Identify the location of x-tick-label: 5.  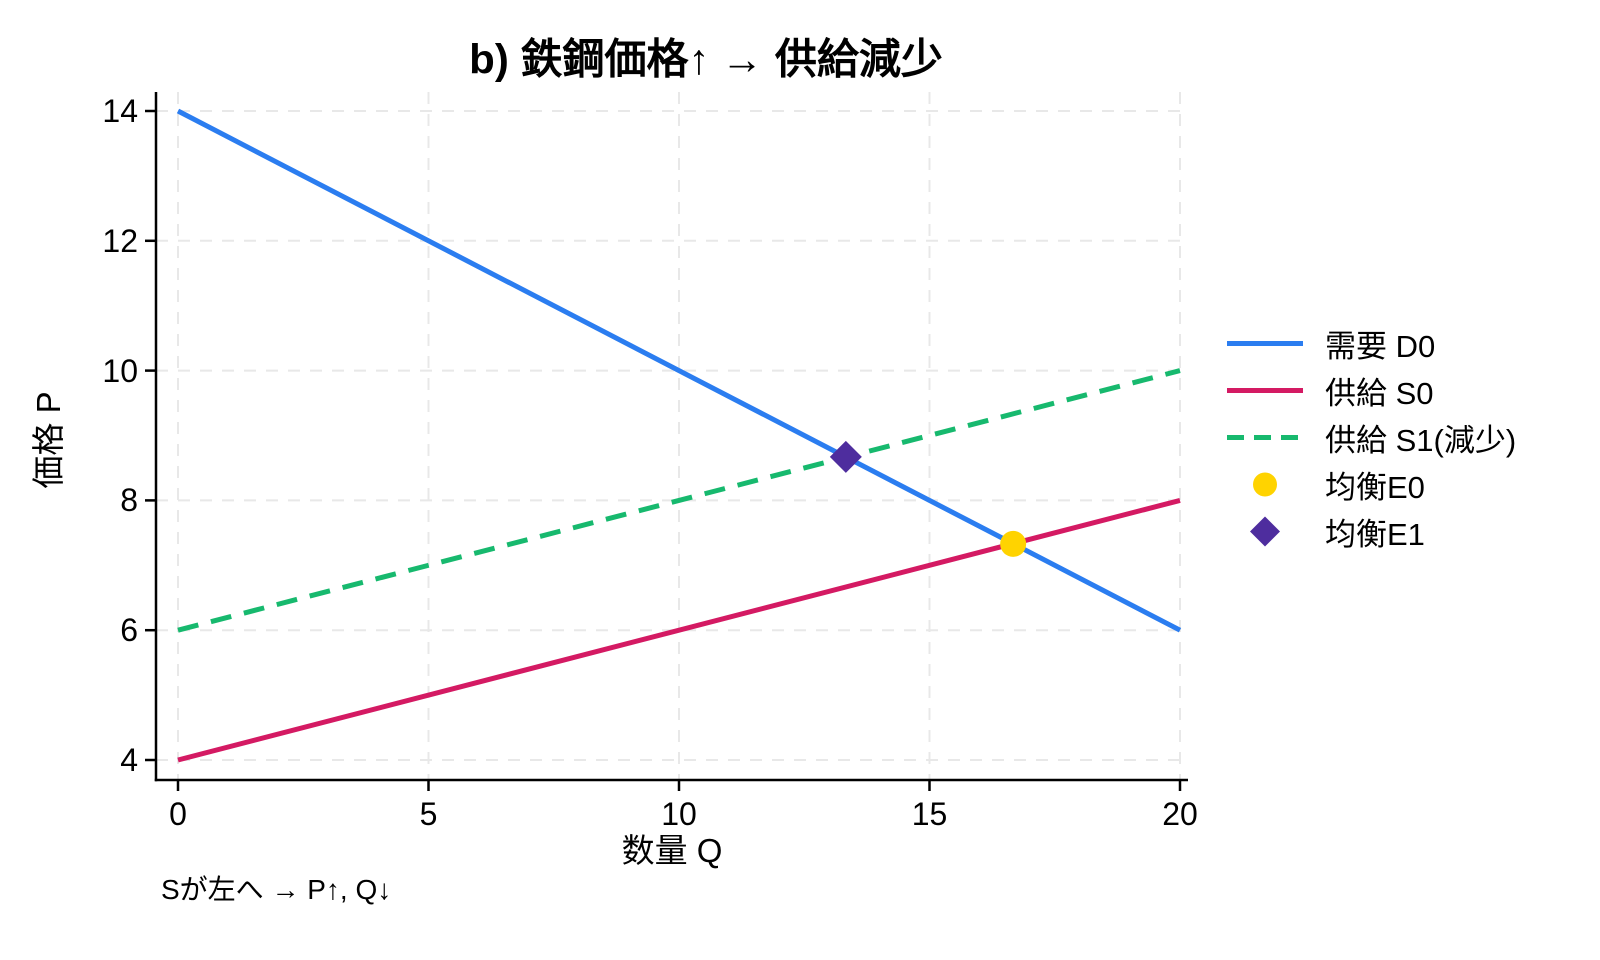
(428, 814).